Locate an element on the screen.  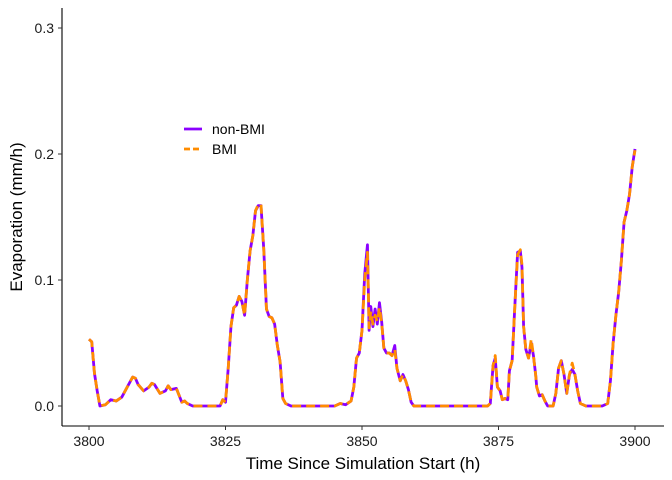
y-axis-title: Evaporation (mm/h) is located at coordinates (16, 216).